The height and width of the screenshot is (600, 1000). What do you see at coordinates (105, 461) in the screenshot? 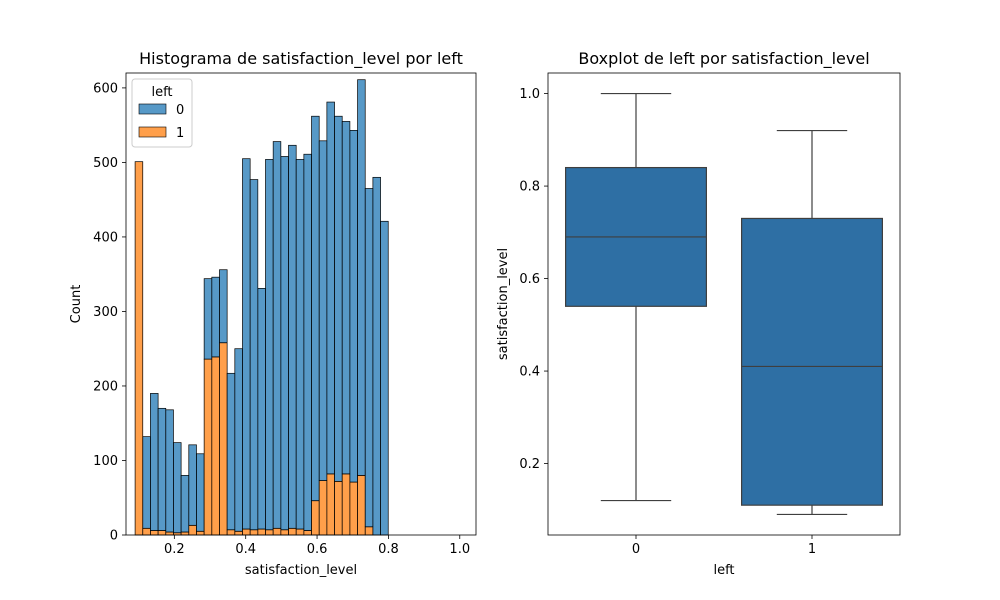
I see `histogram-y-tick-label: 100` at bounding box center [105, 461].